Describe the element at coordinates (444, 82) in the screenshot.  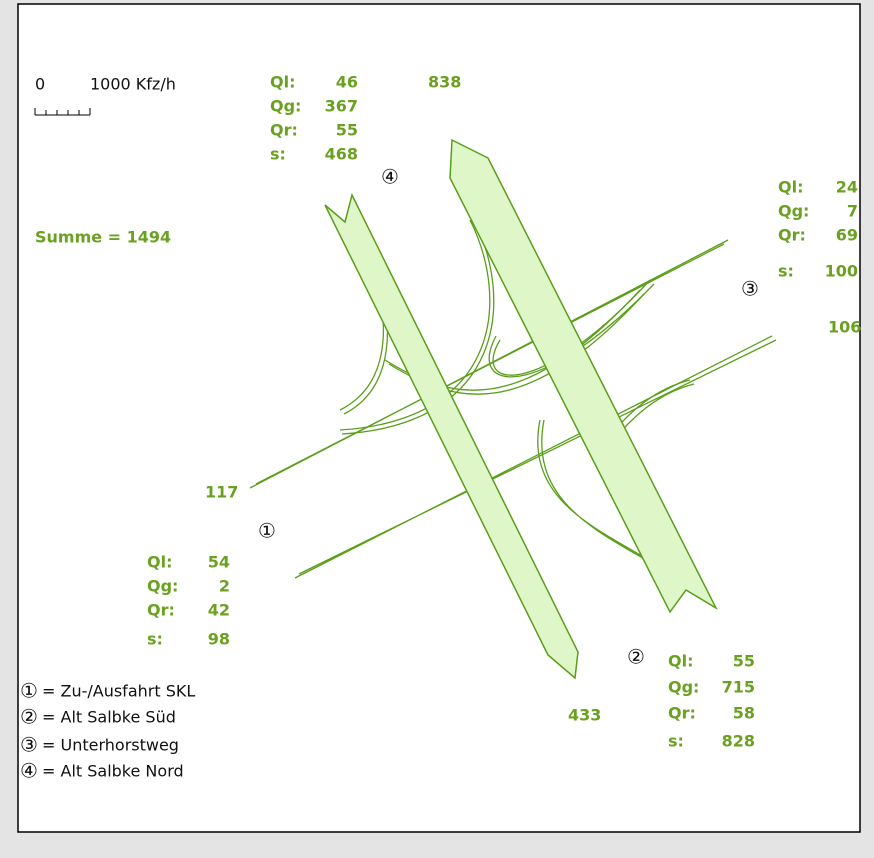
I see `exit-value: 838` at that location.